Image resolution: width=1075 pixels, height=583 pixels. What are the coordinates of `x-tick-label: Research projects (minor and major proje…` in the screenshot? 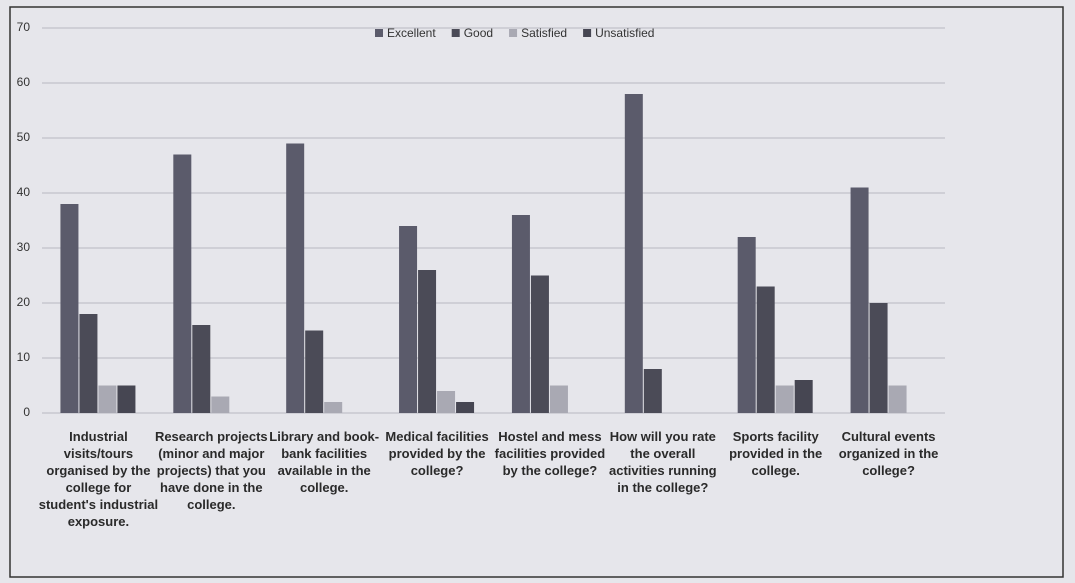 It's located at (211, 470).